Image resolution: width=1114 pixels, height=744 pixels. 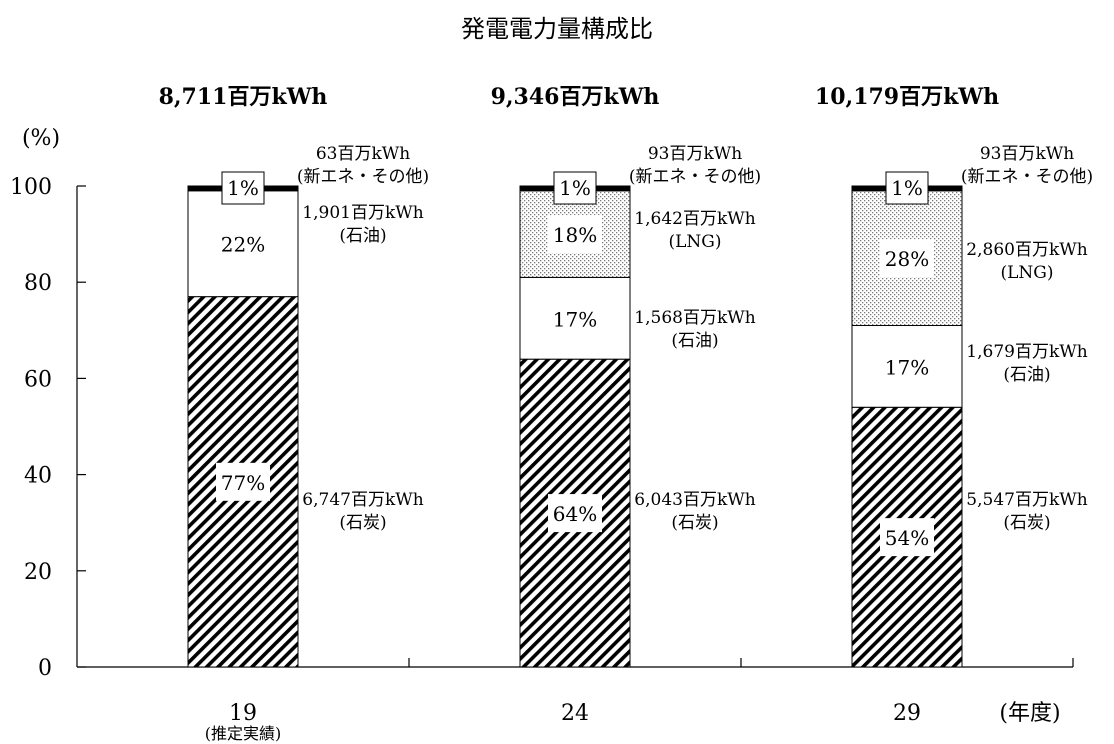 What do you see at coordinates (557, 29) in the screenshot?
I see `chart-title: 発電電力量構成比` at bounding box center [557, 29].